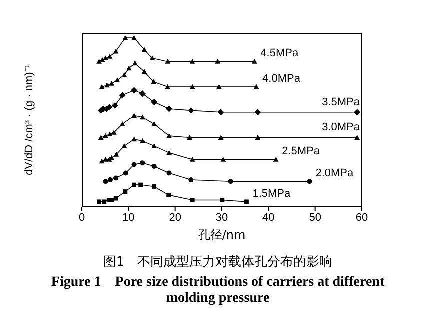 Image resolution: width=428 pixels, height=330 pixels. I want to click on x-axis-title: 孔径/nm, so click(222, 235).